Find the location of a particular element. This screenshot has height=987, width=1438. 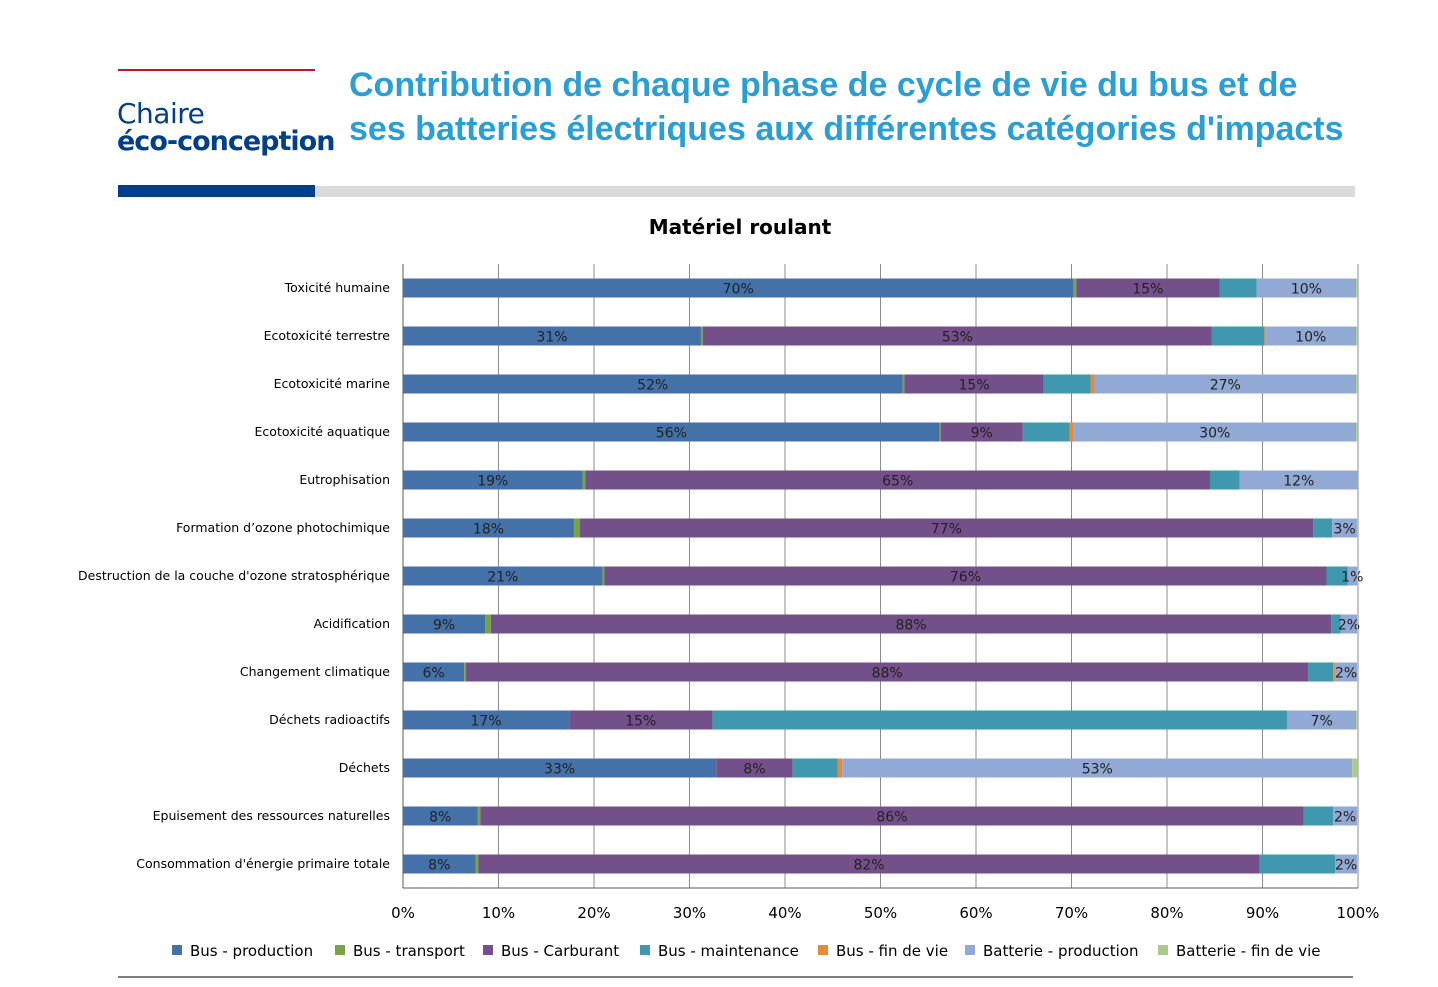

x-tick-label: 70% is located at coordinates (1071, 913).